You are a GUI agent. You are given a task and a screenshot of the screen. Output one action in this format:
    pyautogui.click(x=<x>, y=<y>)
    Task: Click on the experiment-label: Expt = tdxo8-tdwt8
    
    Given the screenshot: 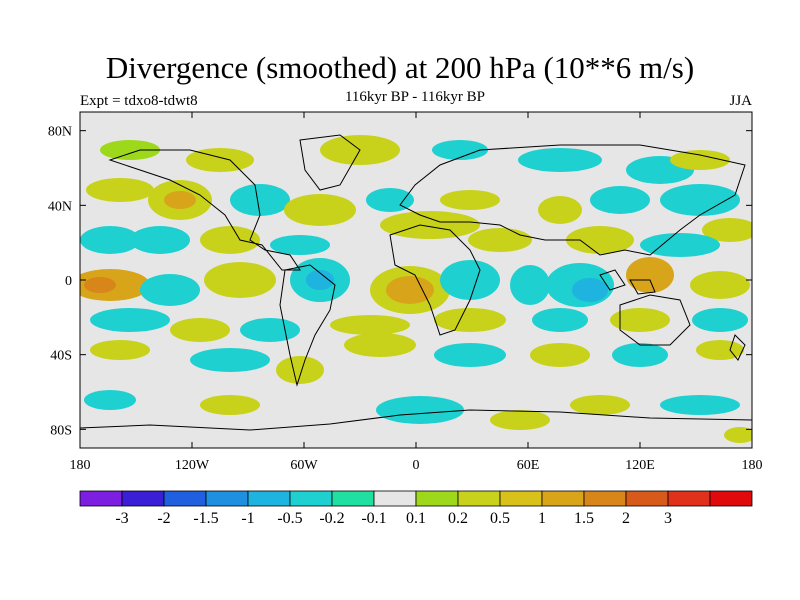 What is the action you would take?
    pyautogui.click(x=139, y=101)
    